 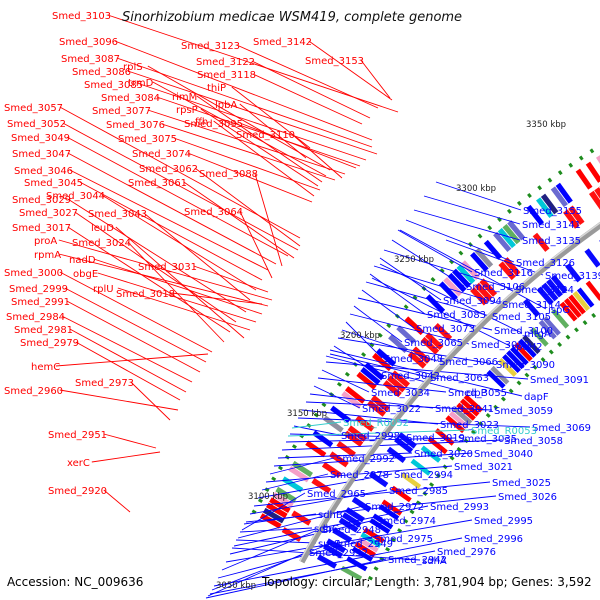 What do you see at coordinates (391, 409) in the screenshot?
I see `reverse-gene-label: Smed_3022` at bounding box center [391, 409].